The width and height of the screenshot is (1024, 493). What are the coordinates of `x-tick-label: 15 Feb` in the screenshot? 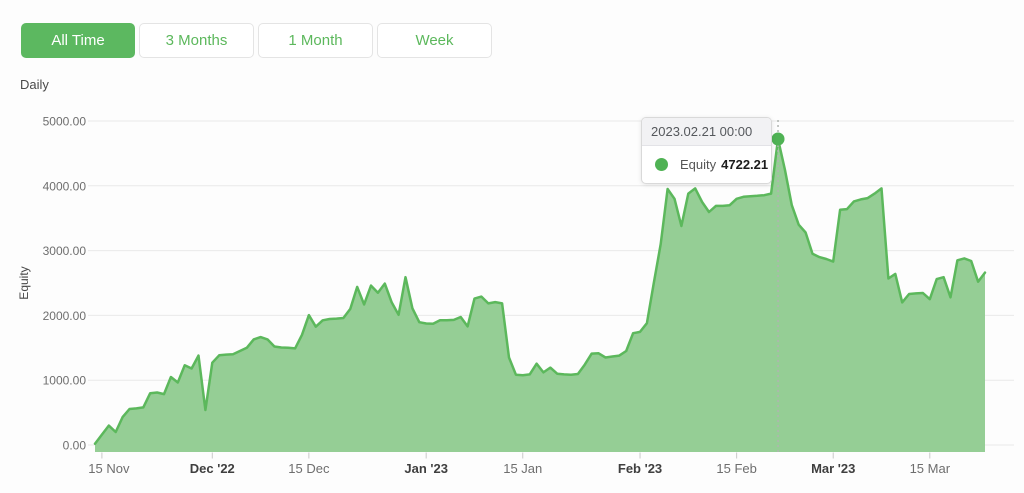 It's located at (736, 468).